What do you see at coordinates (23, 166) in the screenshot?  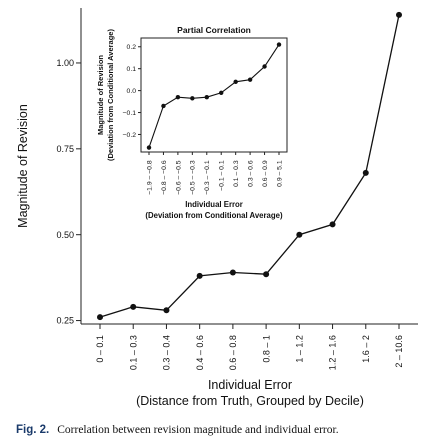 I see `main-y-axis-label: Magnitude of Revision` at bounding box center [23, 166].